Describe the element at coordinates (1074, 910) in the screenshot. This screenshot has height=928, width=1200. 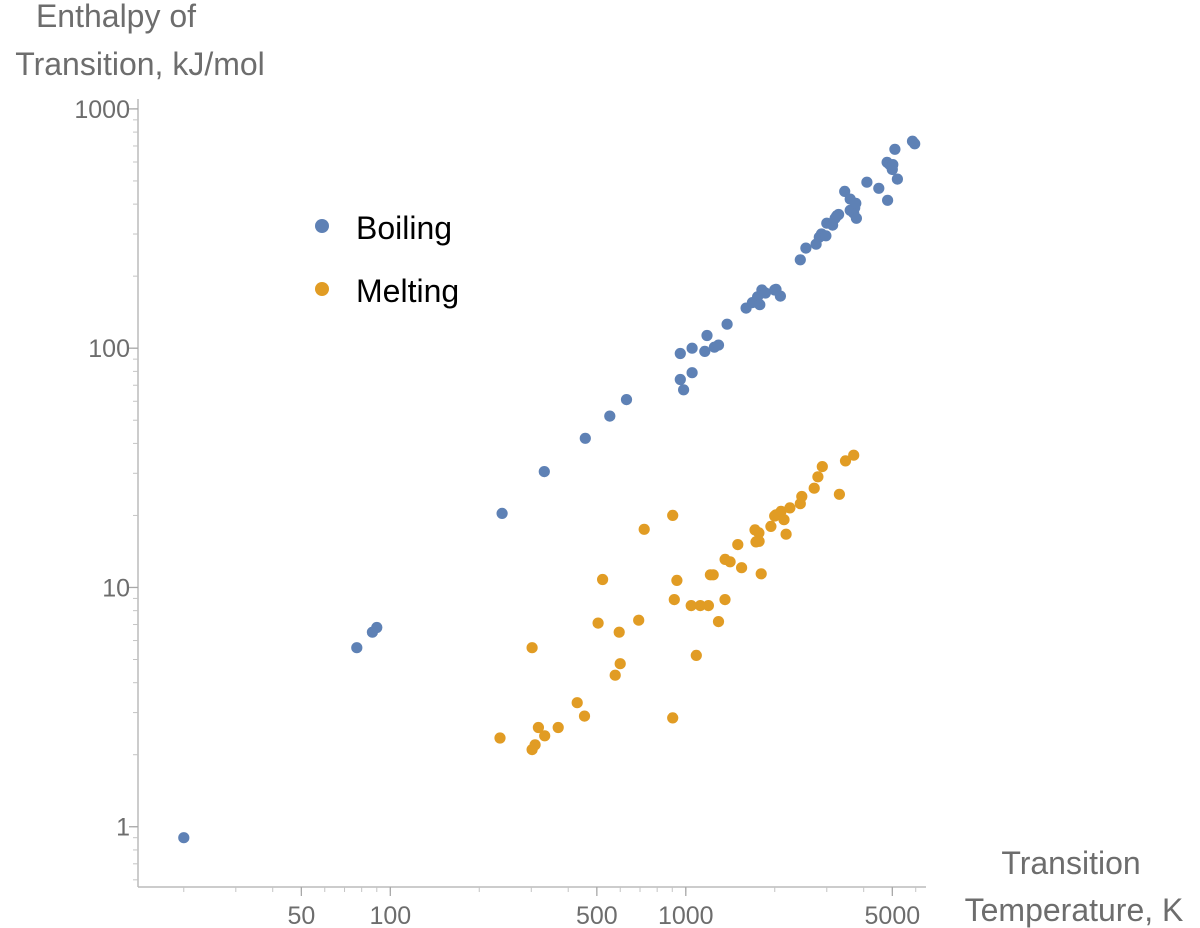
I see `x-axis-title-line-2: Temperature, K` at that location.